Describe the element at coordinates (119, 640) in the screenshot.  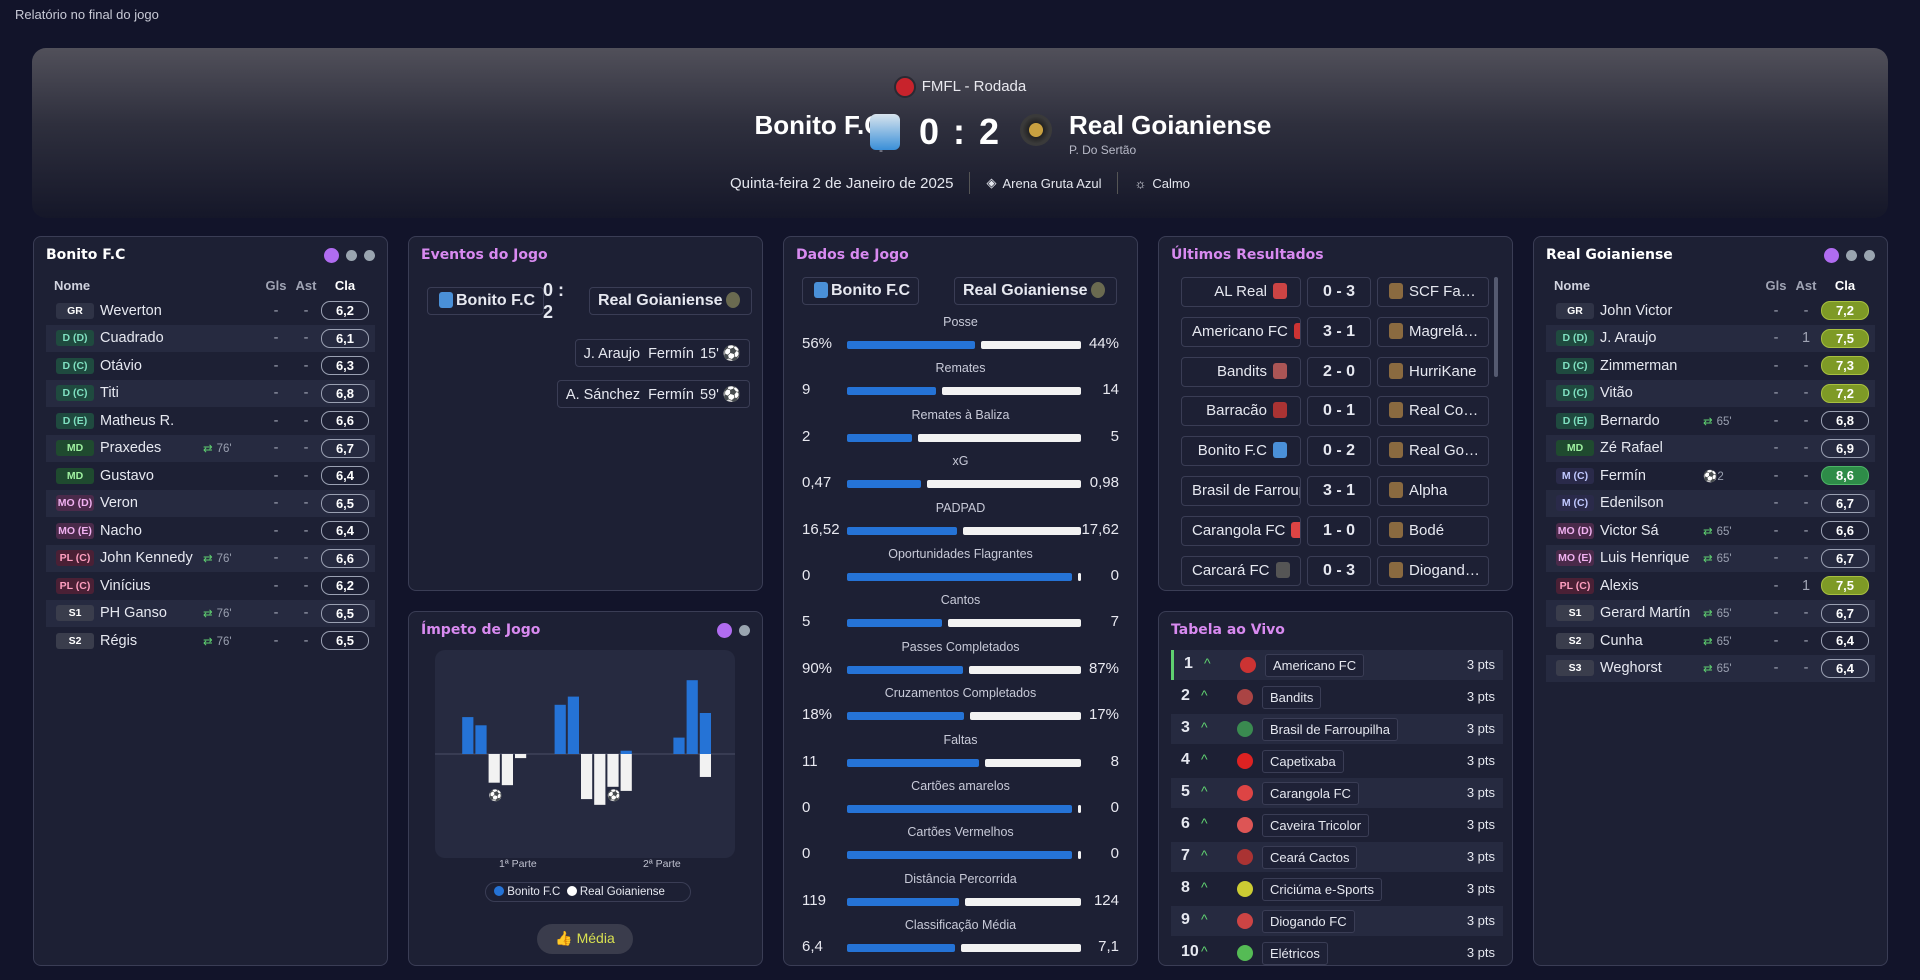
I see `player-name: Régis` at that location.